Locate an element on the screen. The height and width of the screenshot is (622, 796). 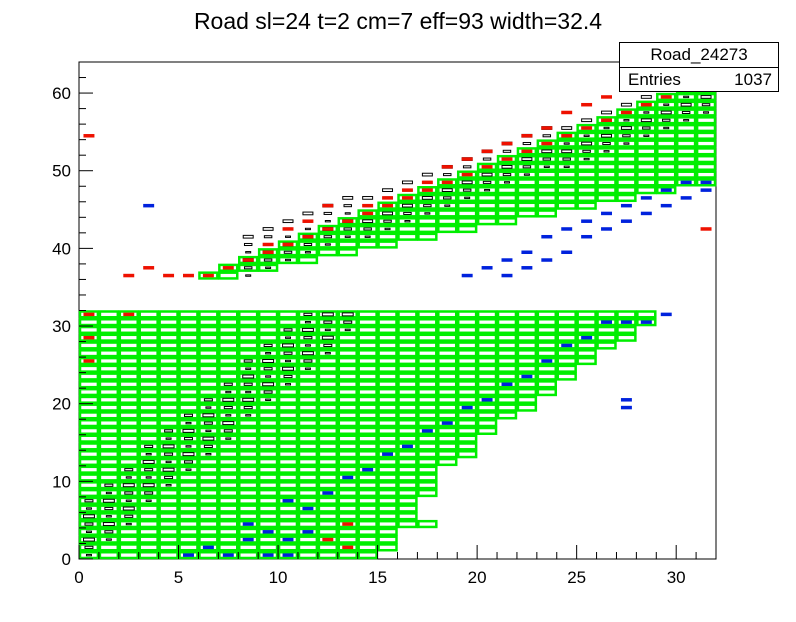
y-tick-label: 60 is located at coordinates (61, 93).